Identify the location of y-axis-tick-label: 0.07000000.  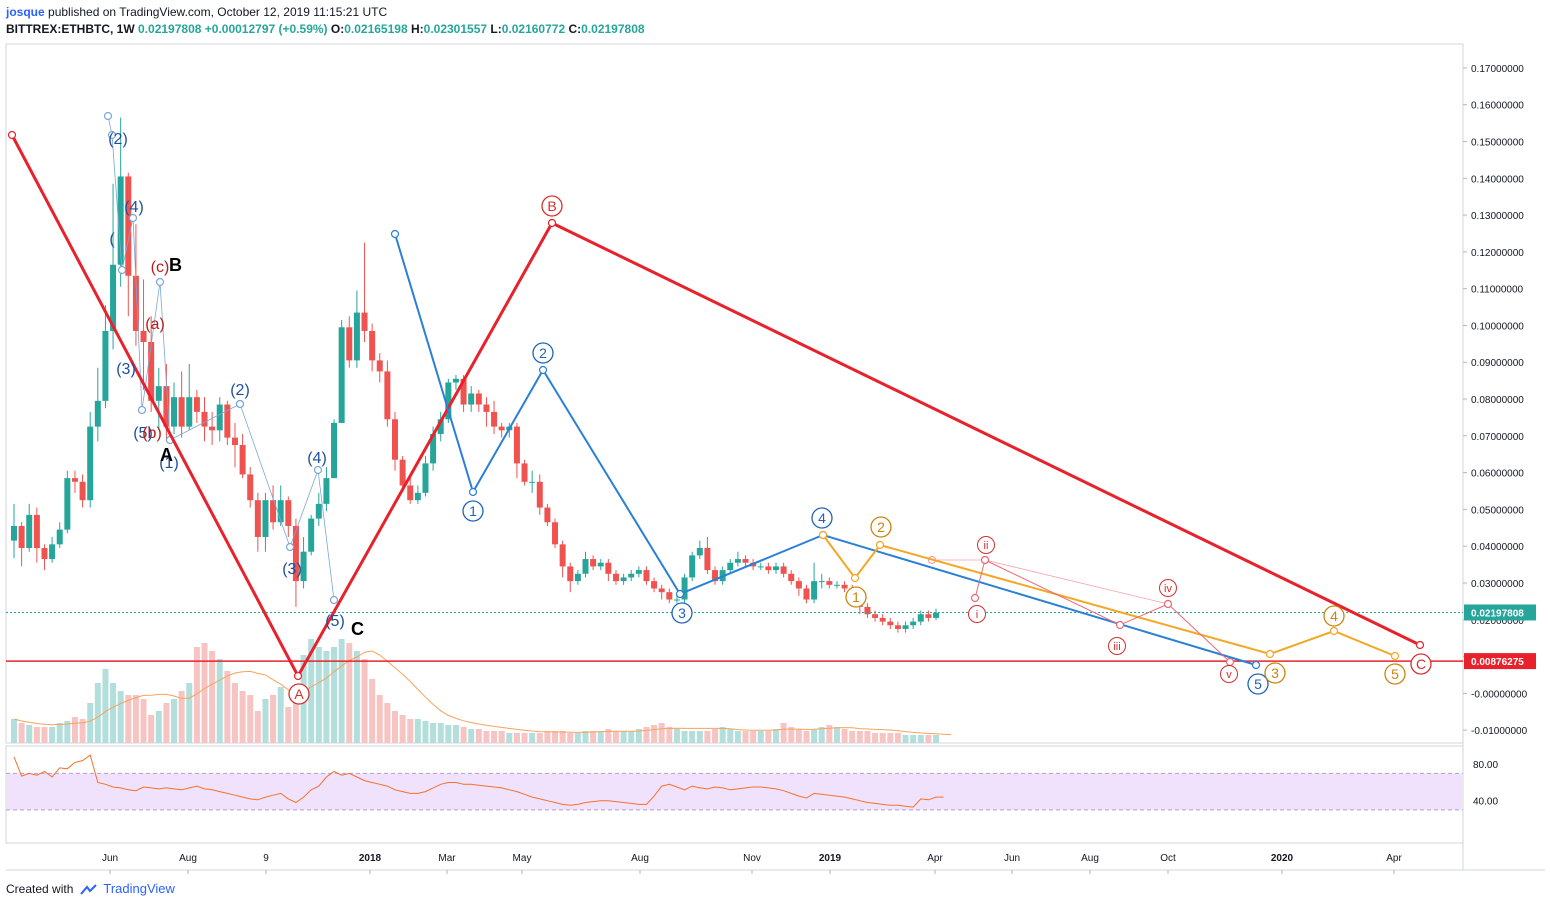
(1497, 437).